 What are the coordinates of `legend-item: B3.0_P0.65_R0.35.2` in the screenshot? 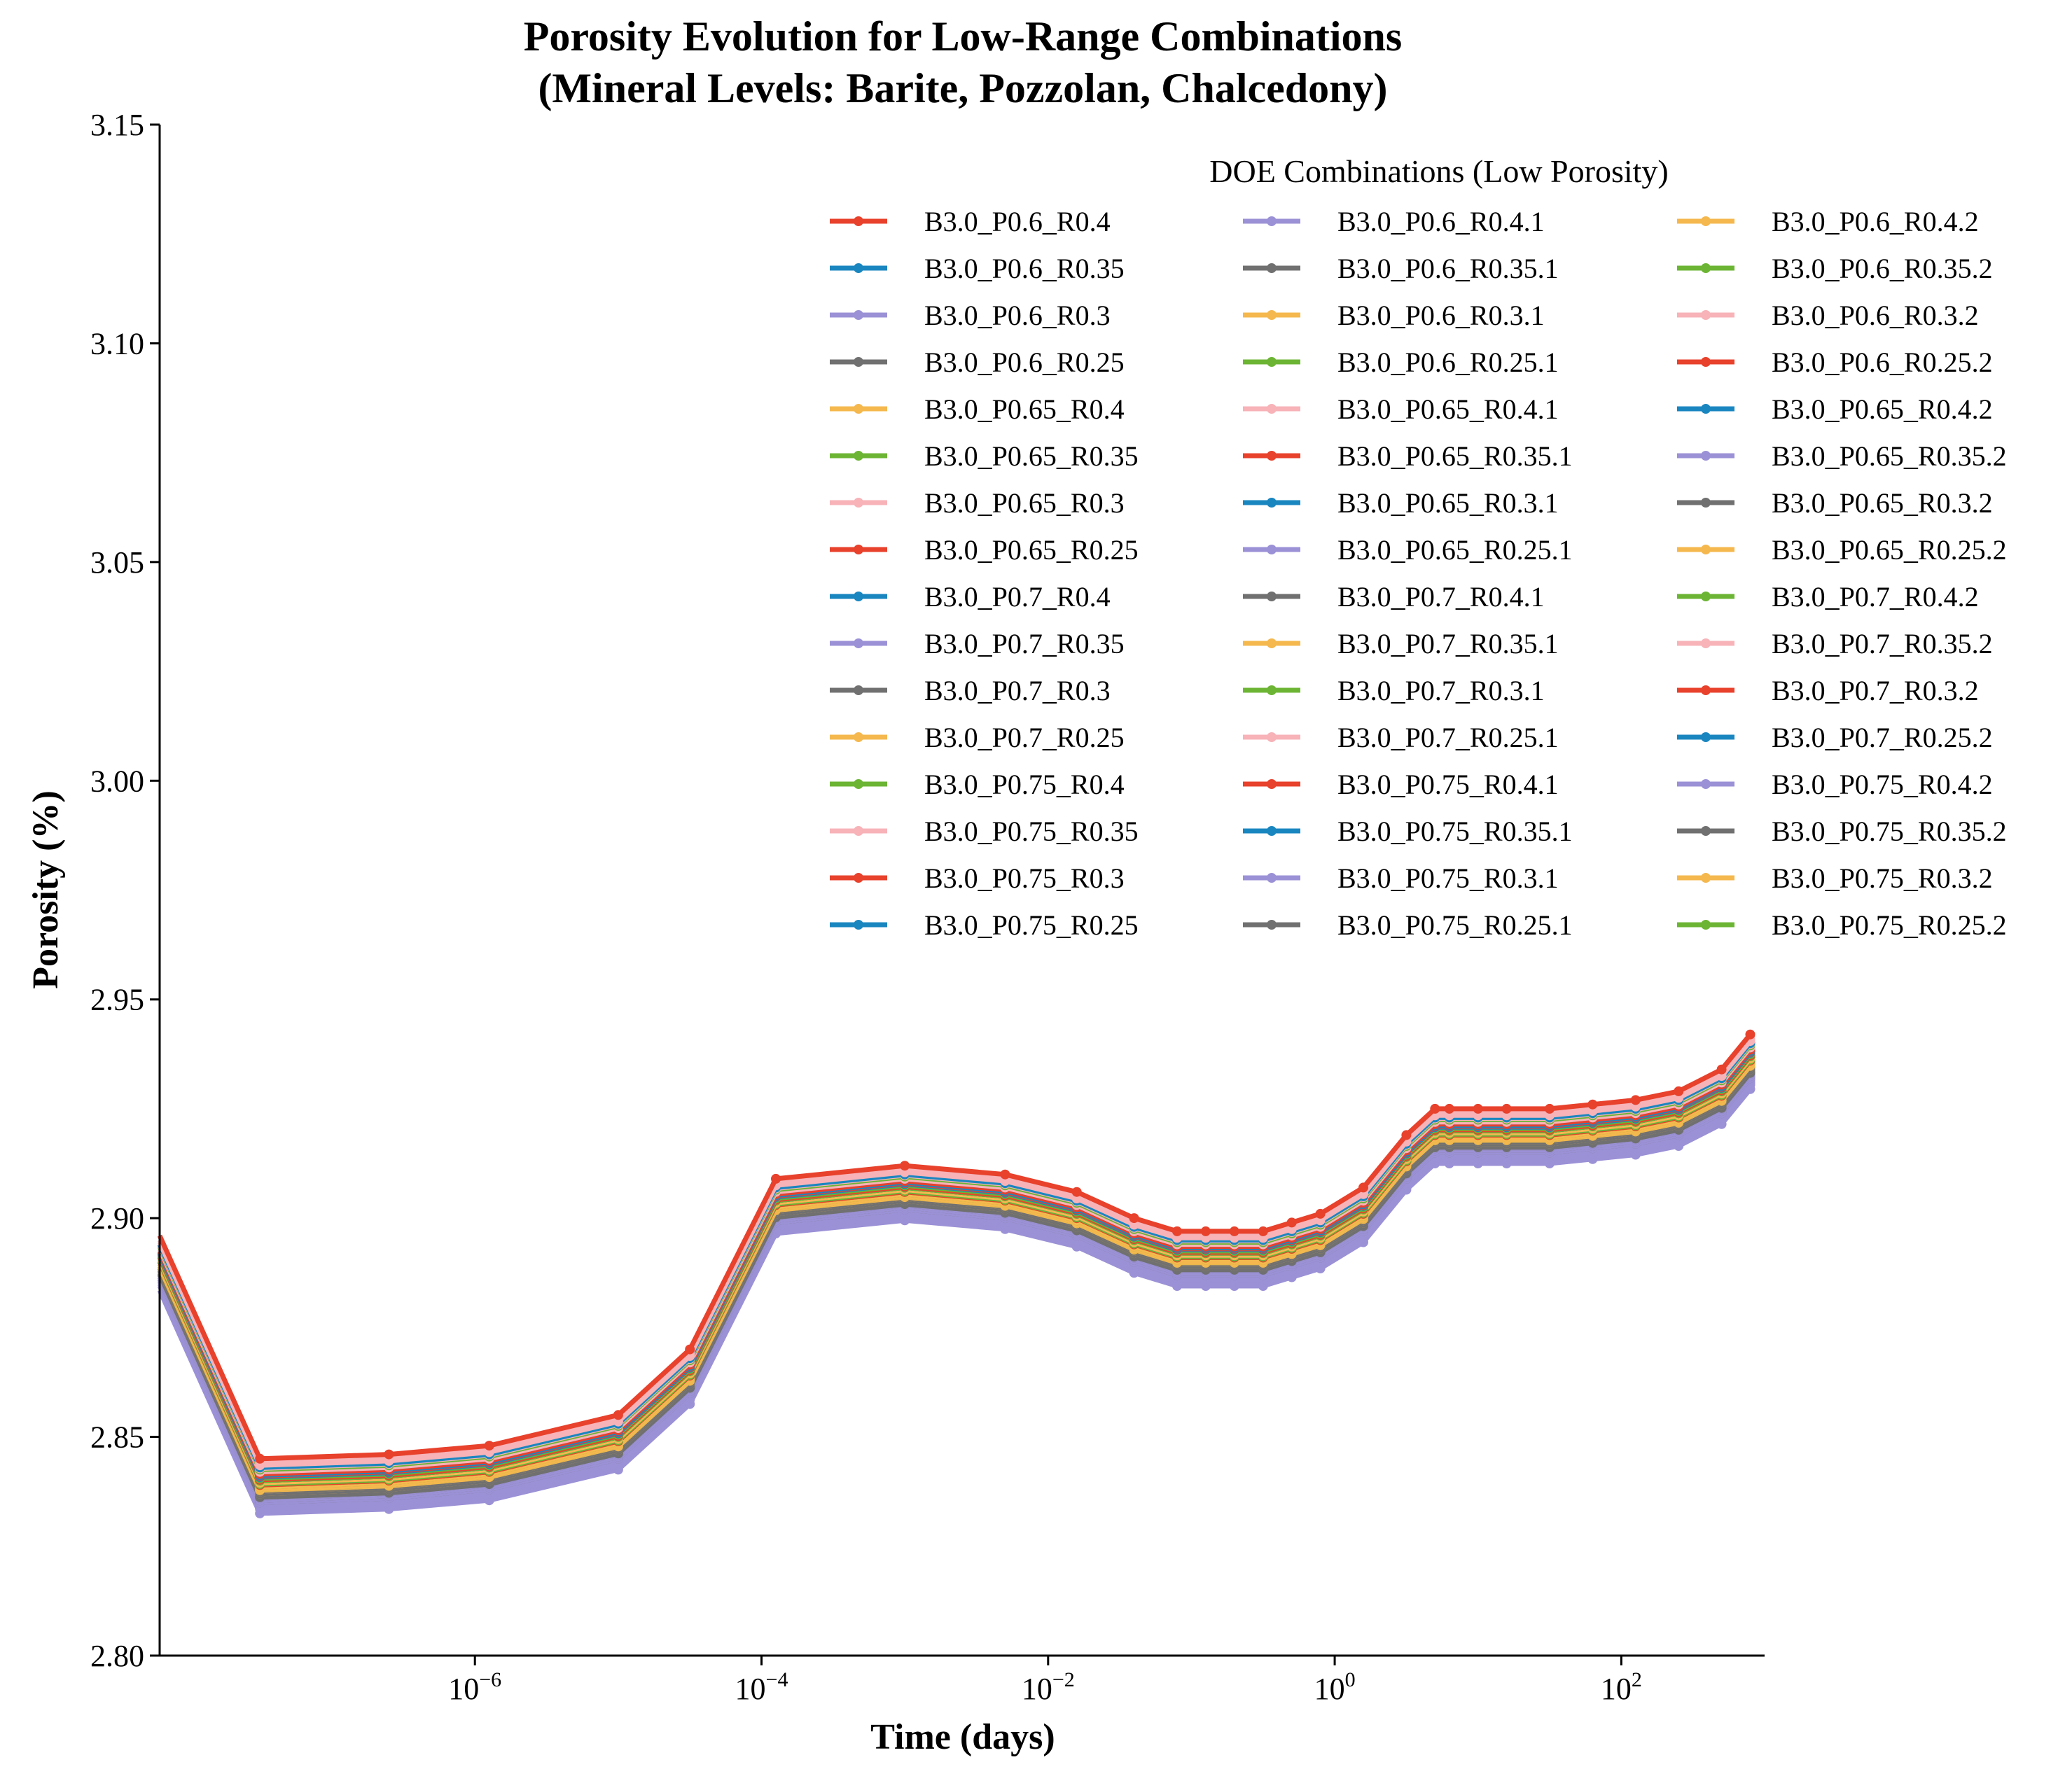 It's located at (1842, 456).